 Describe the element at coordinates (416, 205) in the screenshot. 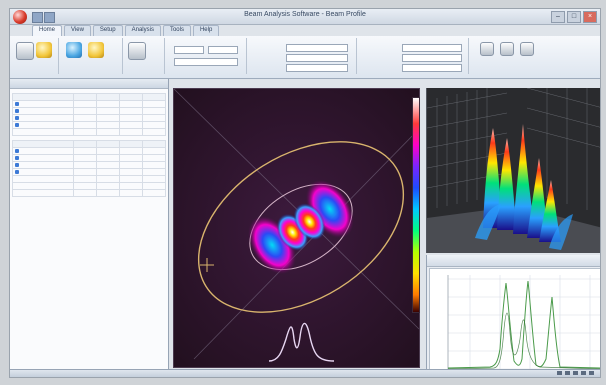

I see `colorbar-scale` at that location.